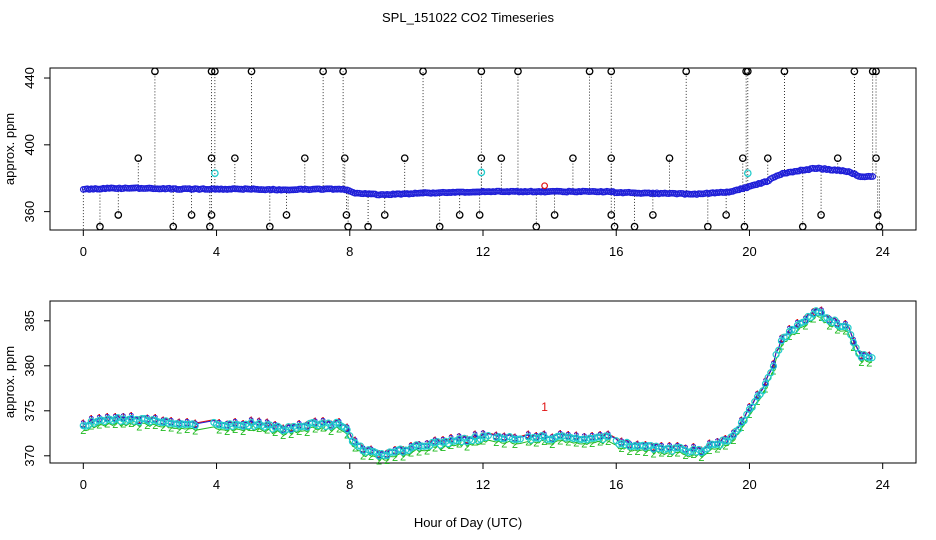 The image size is (936, 540). Describe the element at coordinates (747, 173) in the screenshot. I see `cyan-point` at that location.